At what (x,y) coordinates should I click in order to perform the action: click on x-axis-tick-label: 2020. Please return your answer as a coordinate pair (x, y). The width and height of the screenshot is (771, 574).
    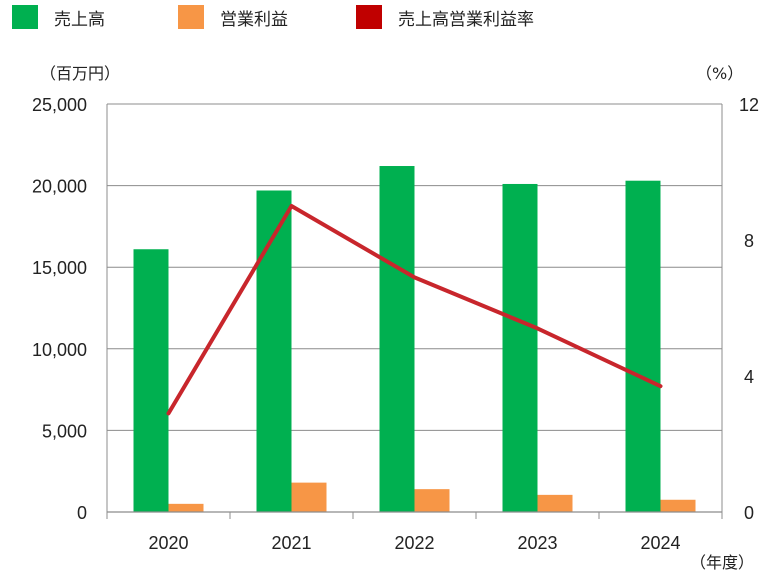
    Looking at the image, I should click on (168, 543).